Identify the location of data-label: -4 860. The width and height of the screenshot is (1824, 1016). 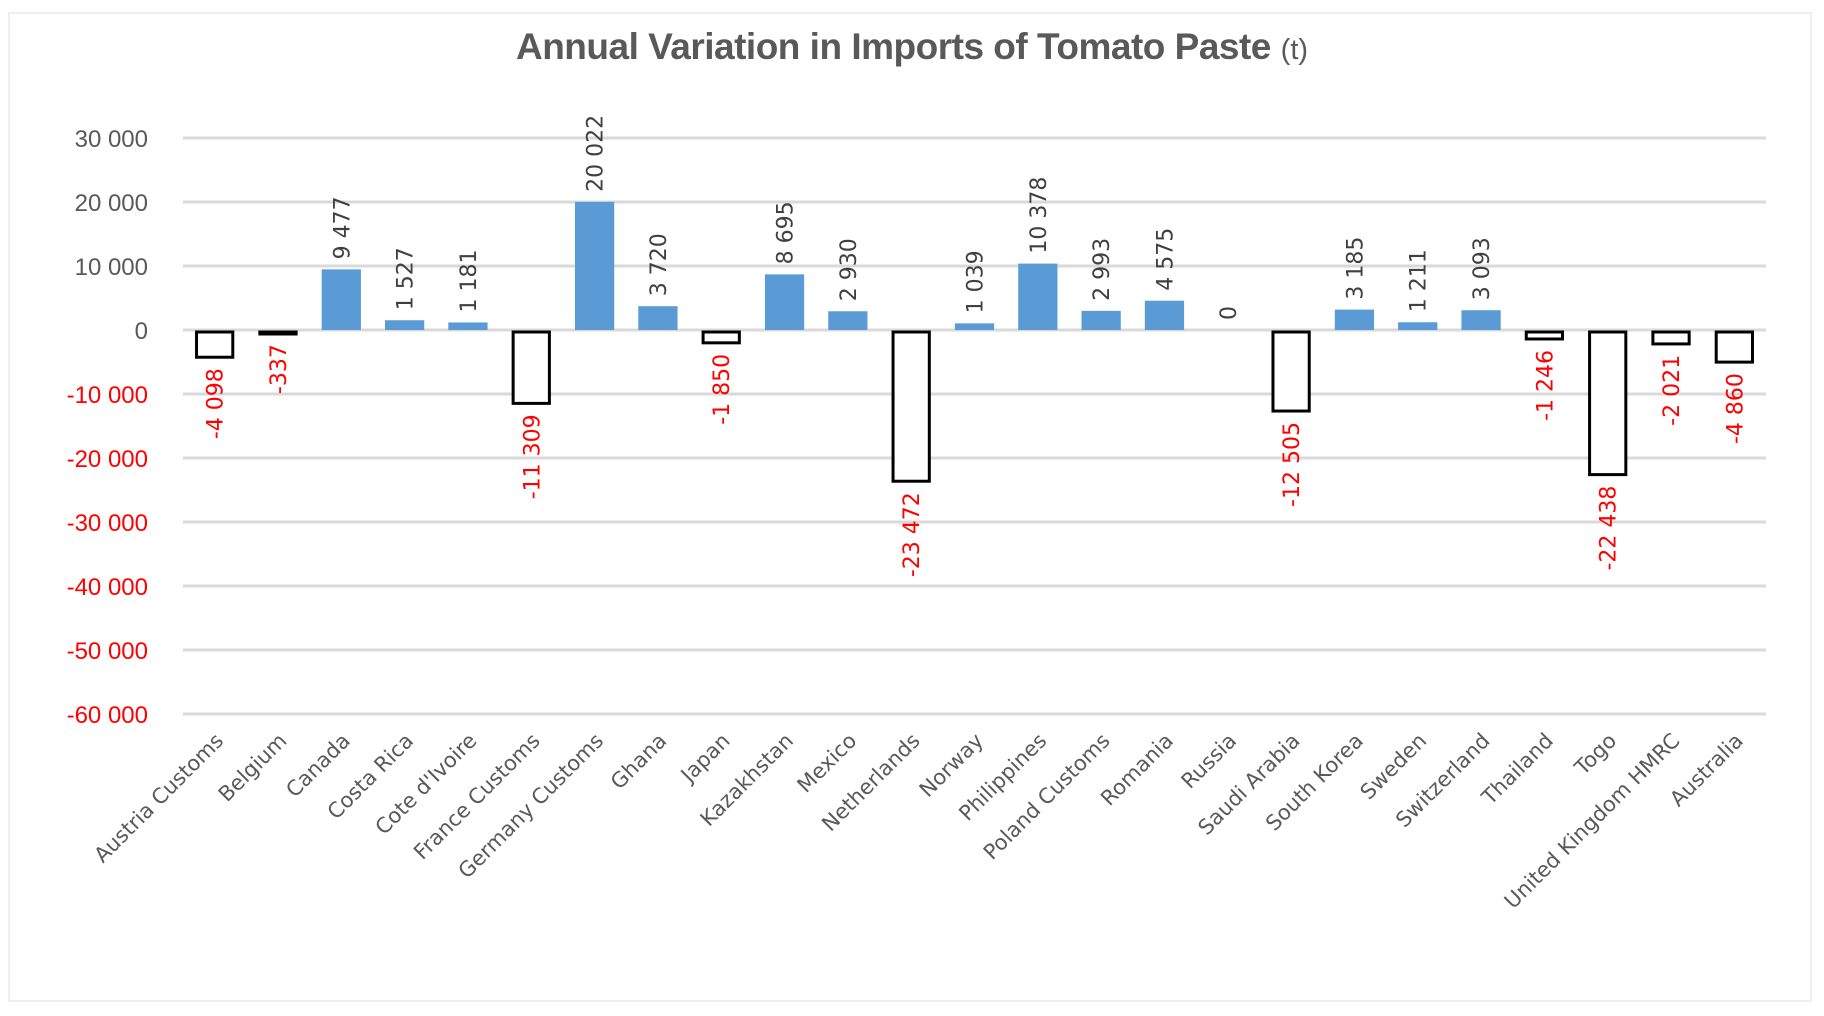
(1735, 408).